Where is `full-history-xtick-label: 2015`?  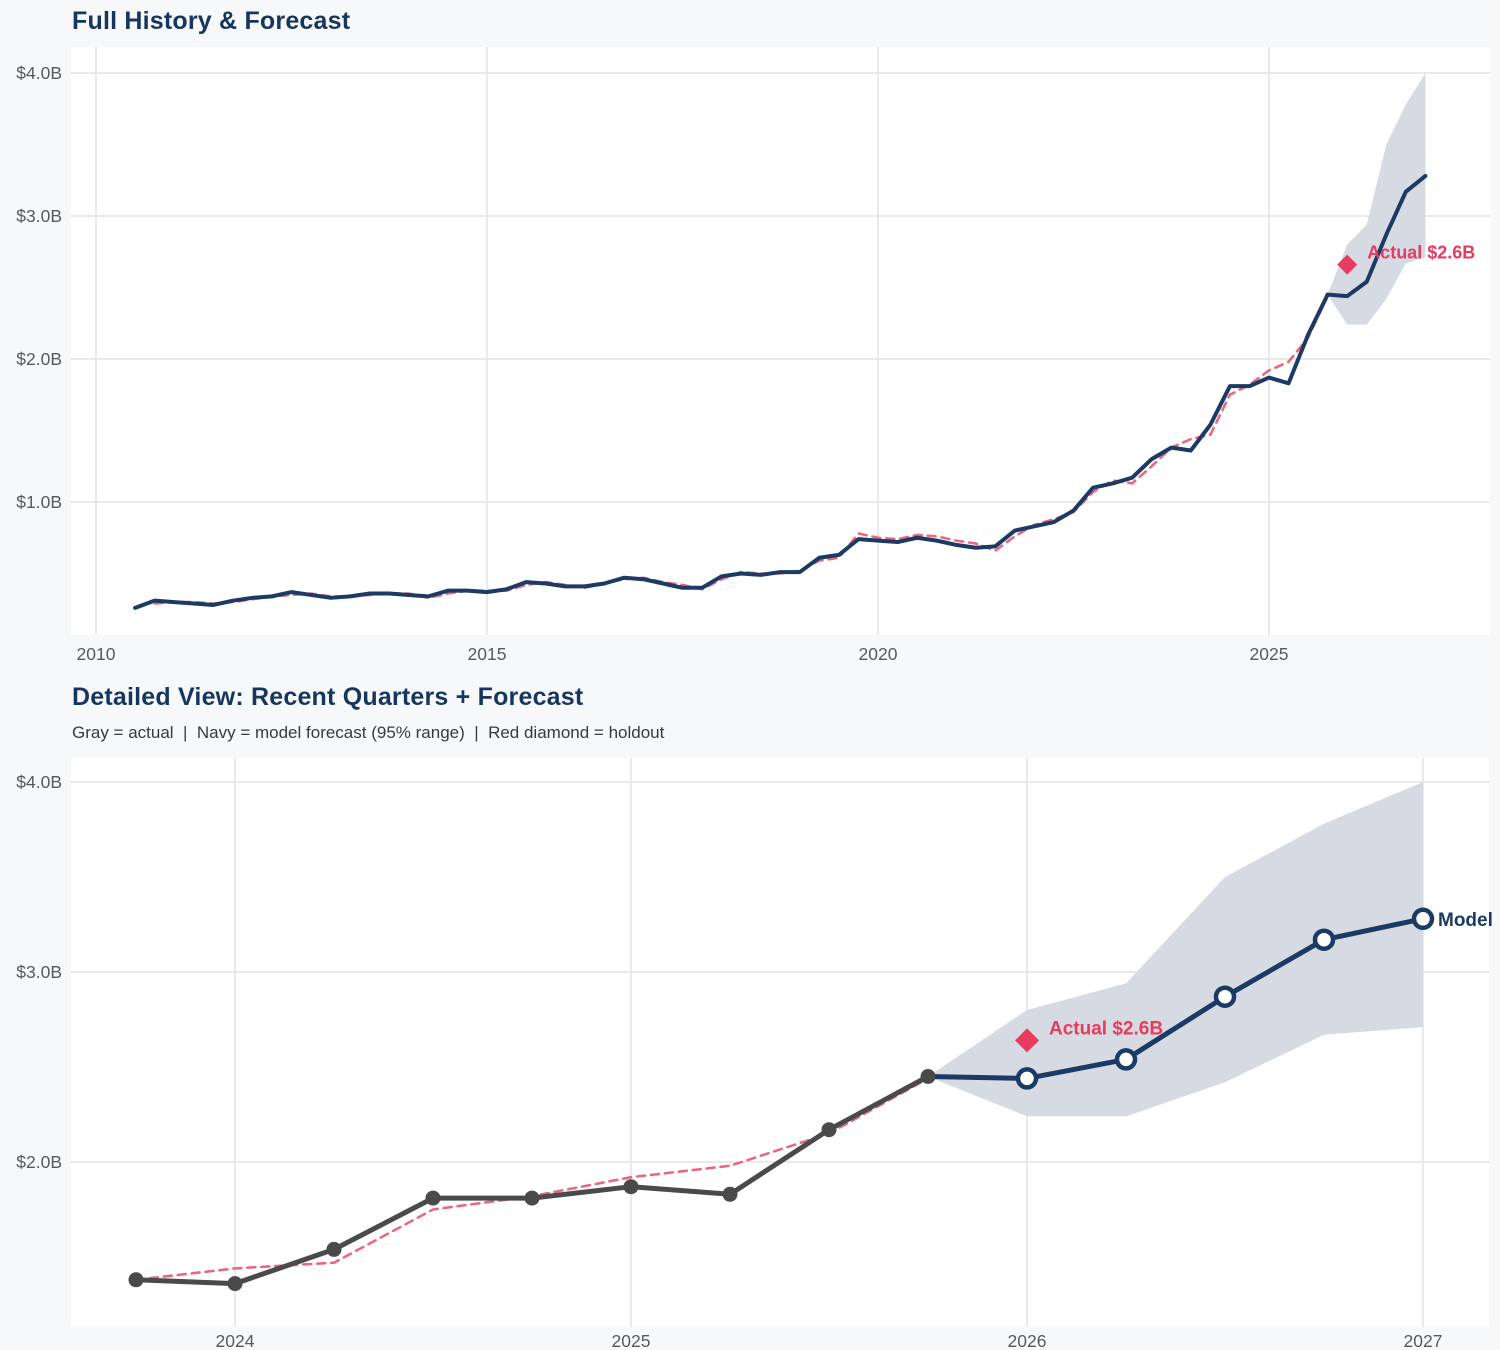 full-history-xtick-label: 2015 is located at coordinates (487, 654).